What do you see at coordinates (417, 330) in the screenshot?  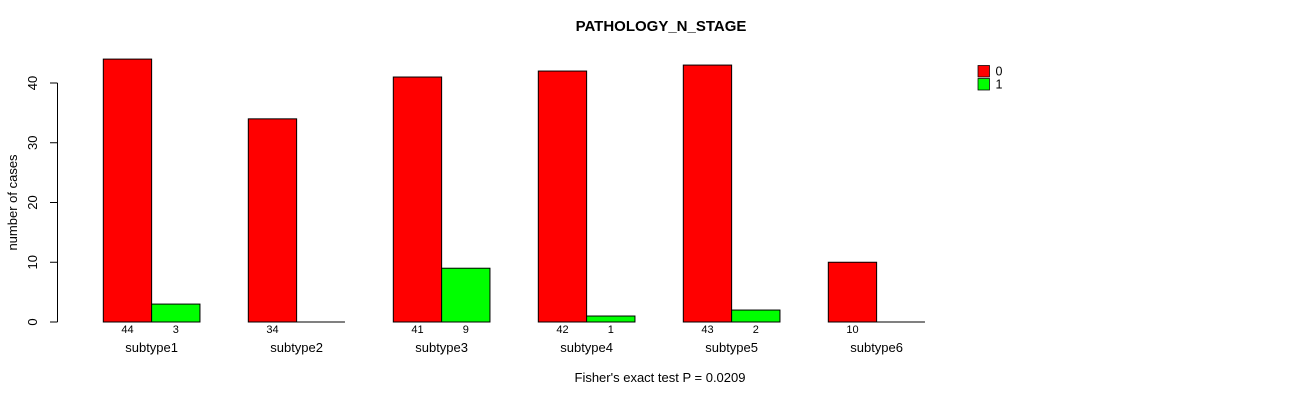 I see `bar-count-label: 41` at bounding box center [417, 330].